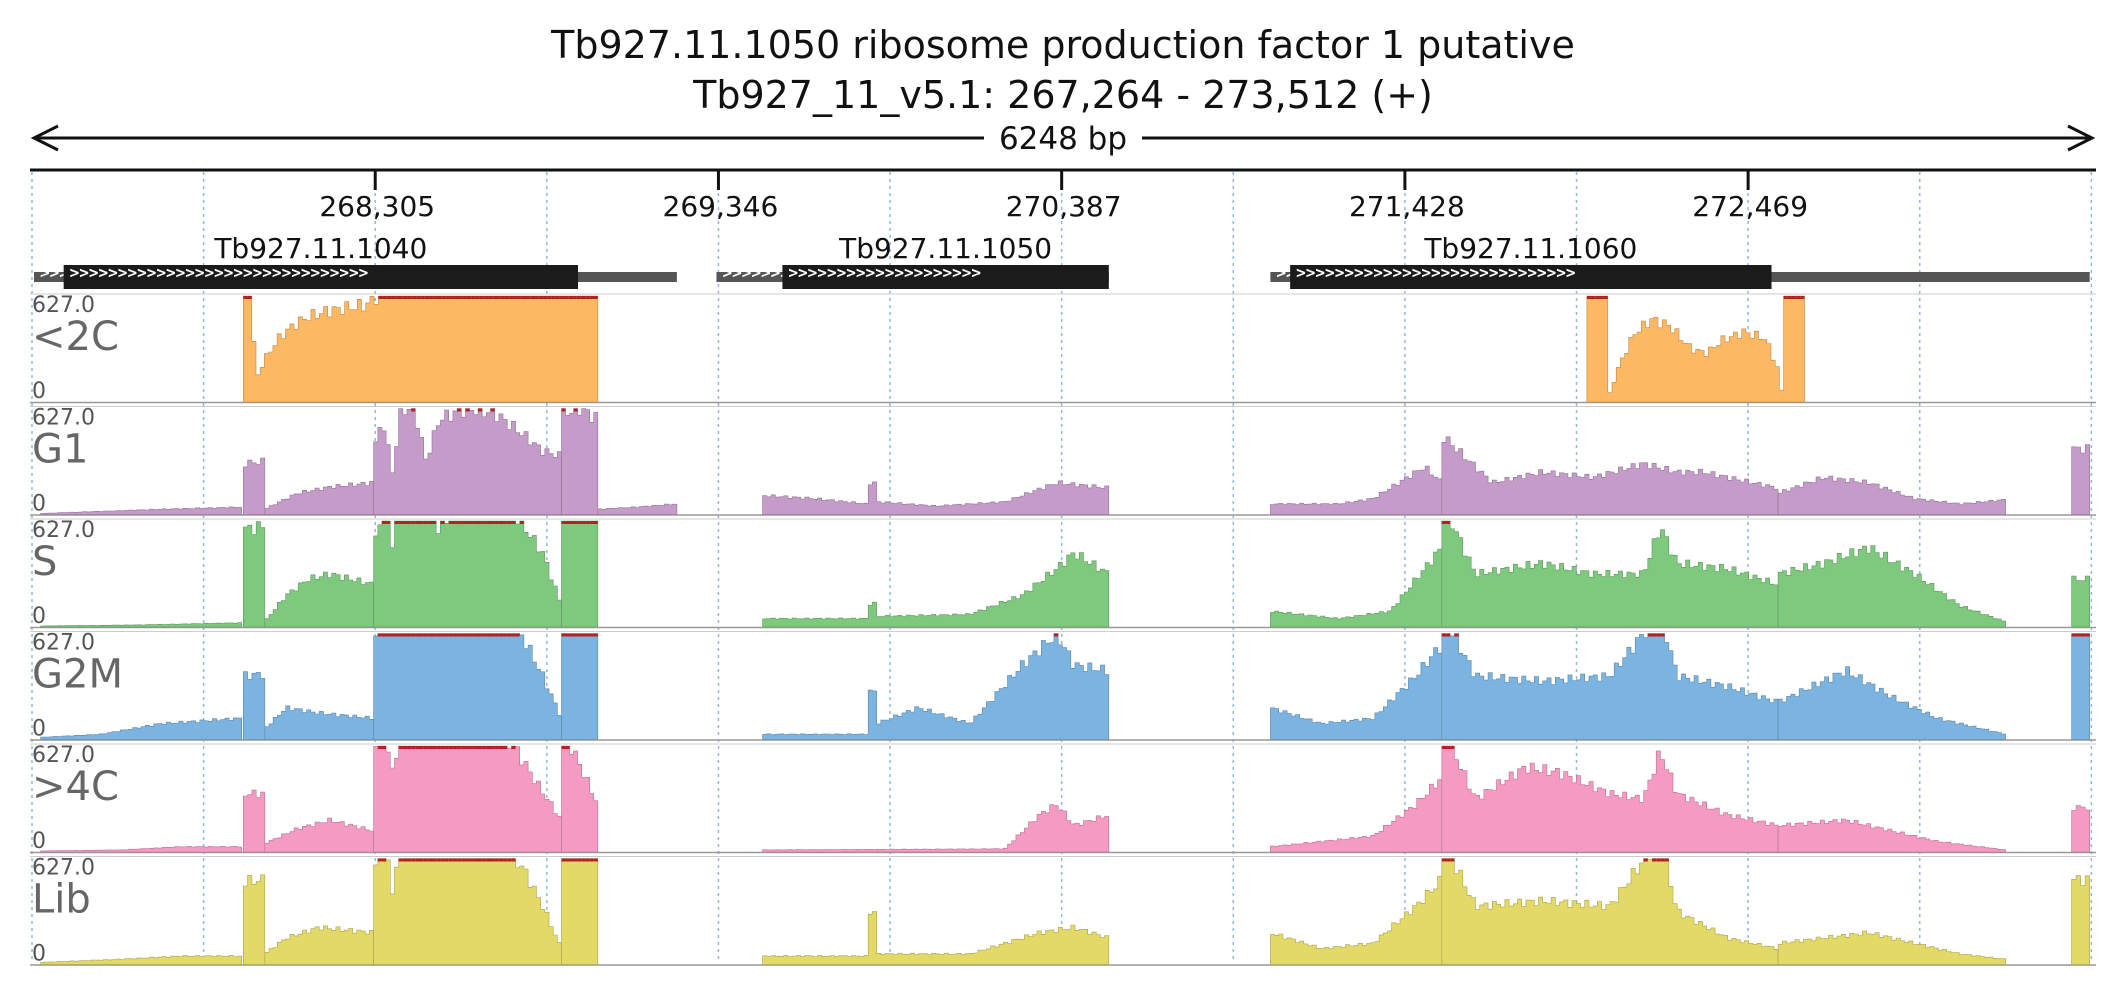  What do you see at coordinates (61, 900) in the screenshot?
I see `track-name-5: Lib` at bounding box center [61, 900].